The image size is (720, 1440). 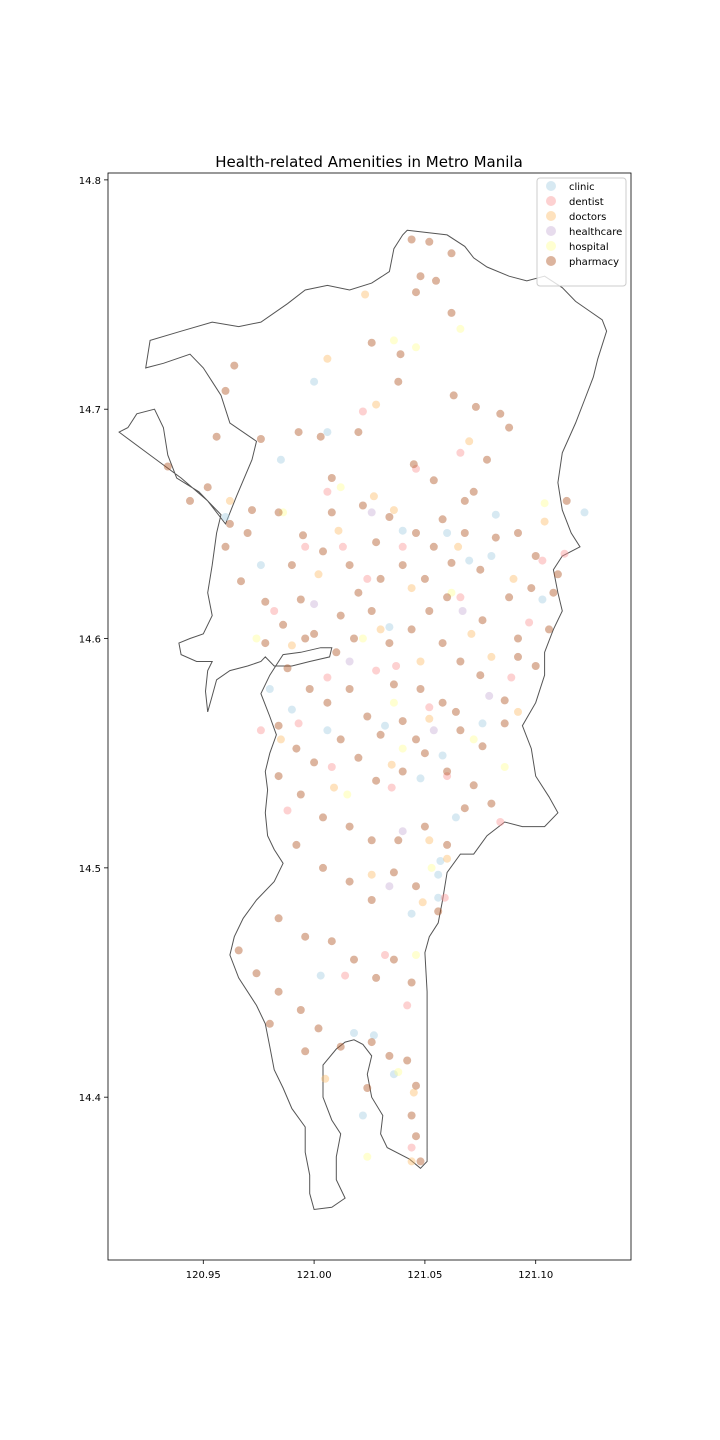 What do you see at coordinates (402, 831) in the screenshot?
I see `healthcare-point` at bounding box center [402, 831].